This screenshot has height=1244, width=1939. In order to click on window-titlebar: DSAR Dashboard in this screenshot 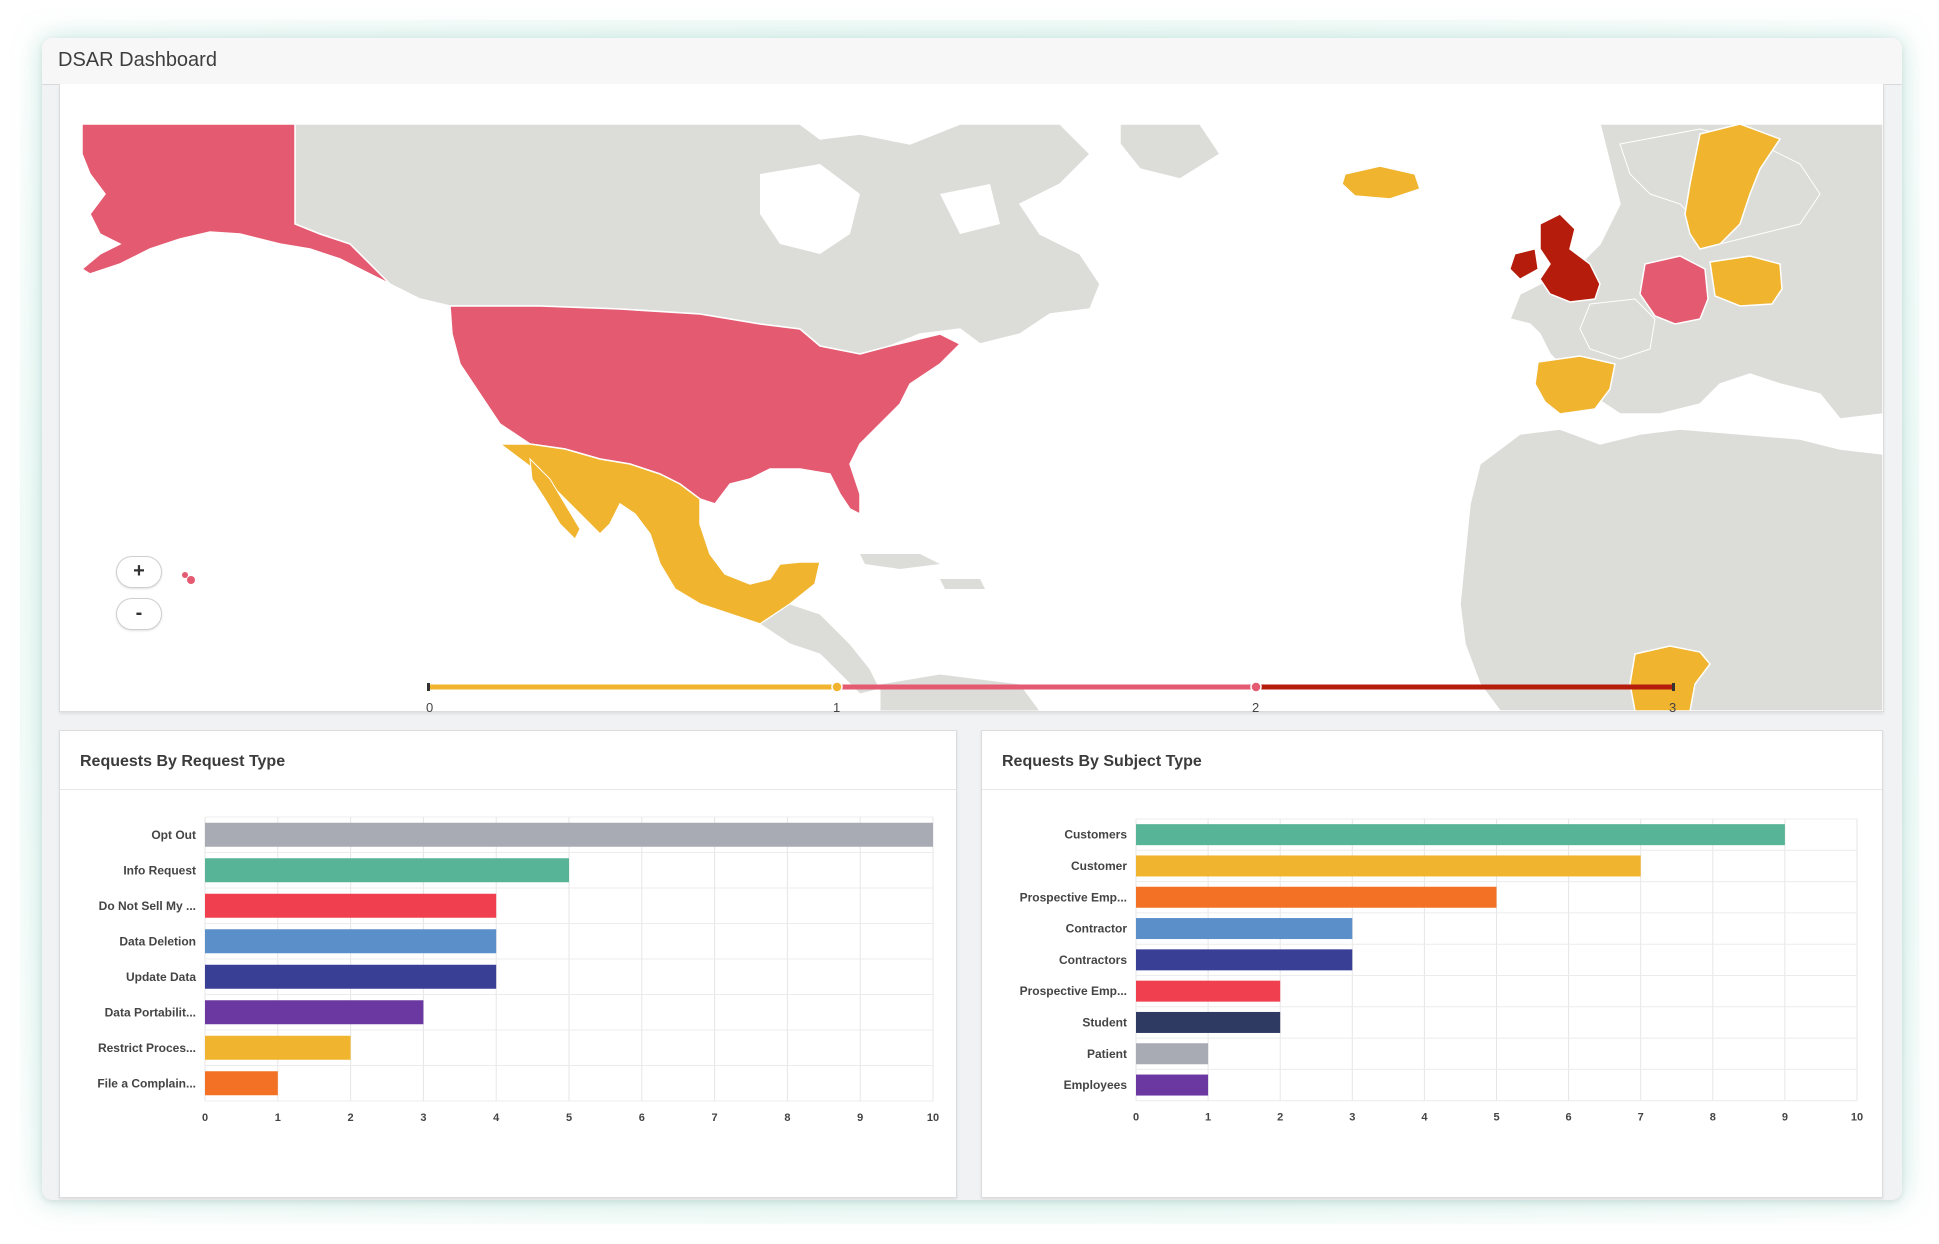, I will do `click(972, 61)`.